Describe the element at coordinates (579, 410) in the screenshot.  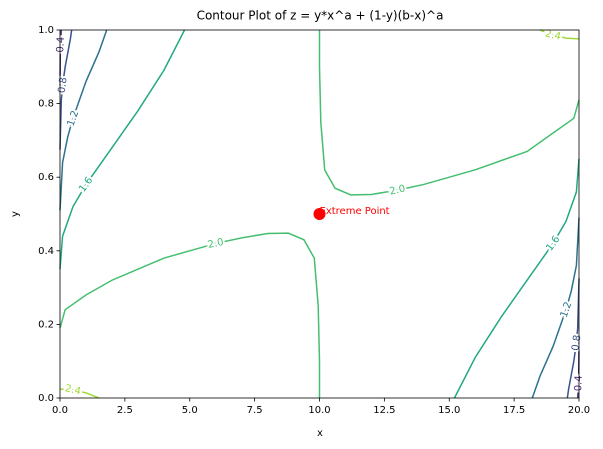
I see `x-tick-label: 20.0` at that location.